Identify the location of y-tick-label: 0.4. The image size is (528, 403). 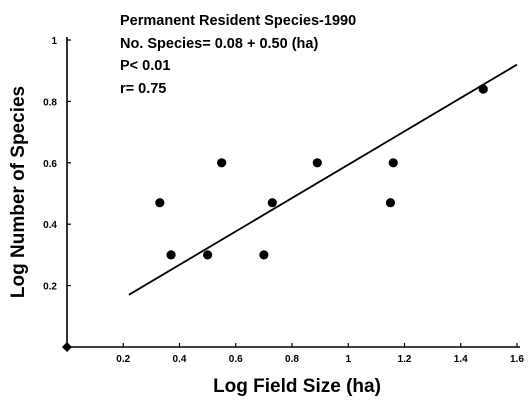
(50, 225).